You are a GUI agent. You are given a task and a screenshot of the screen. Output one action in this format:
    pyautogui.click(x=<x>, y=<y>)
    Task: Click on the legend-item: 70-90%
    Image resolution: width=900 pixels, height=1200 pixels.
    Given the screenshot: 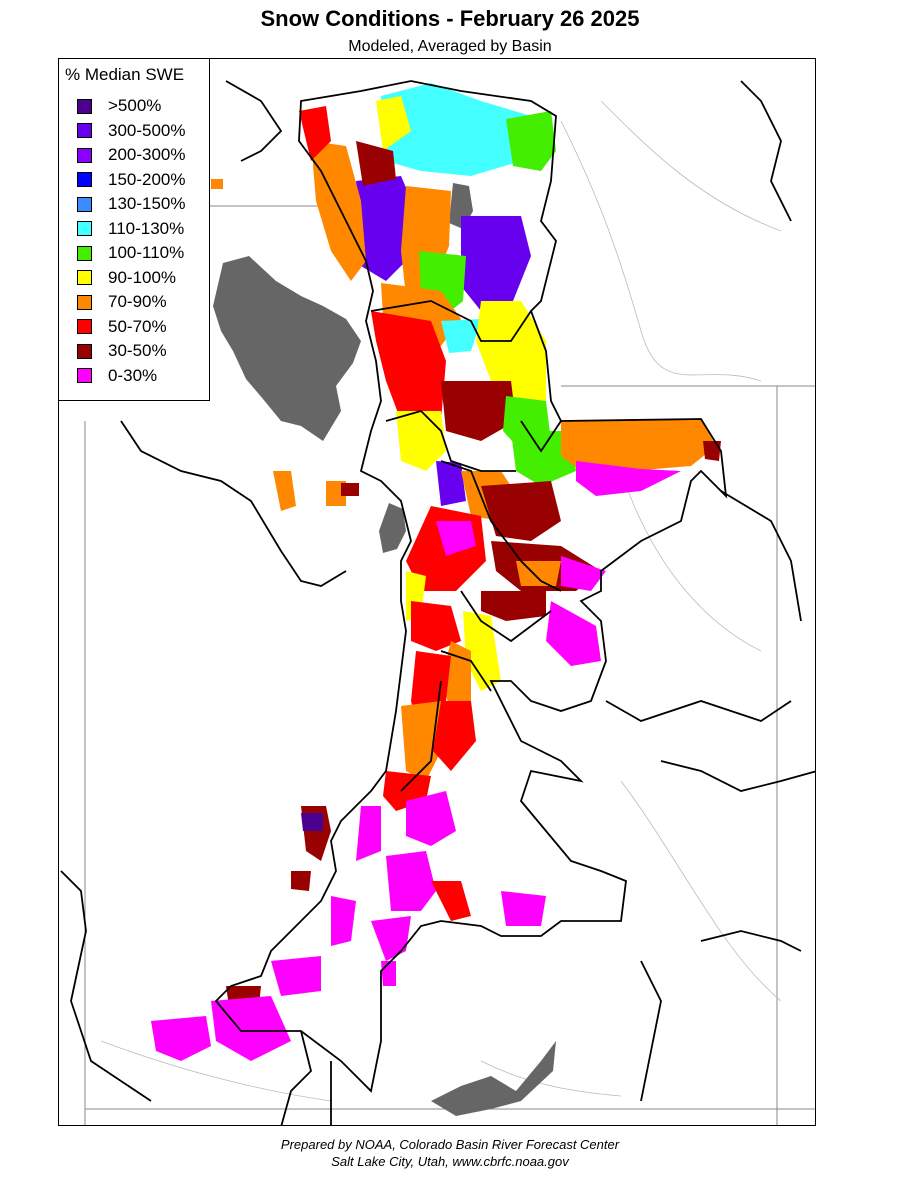 What is the action you would take?
    pyautogui.click(x=122, y=302)
    